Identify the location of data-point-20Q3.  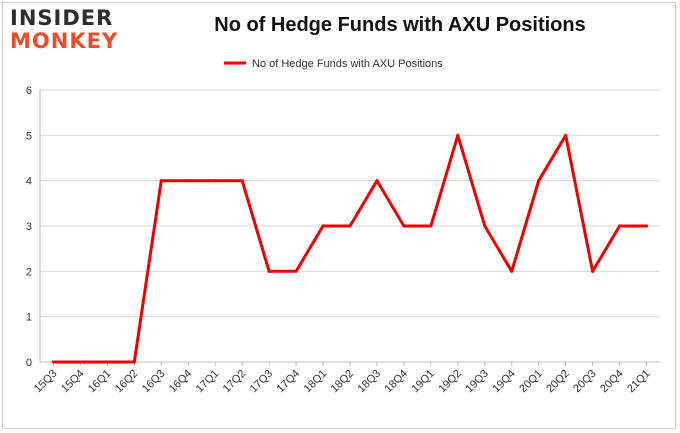
(593, 271).